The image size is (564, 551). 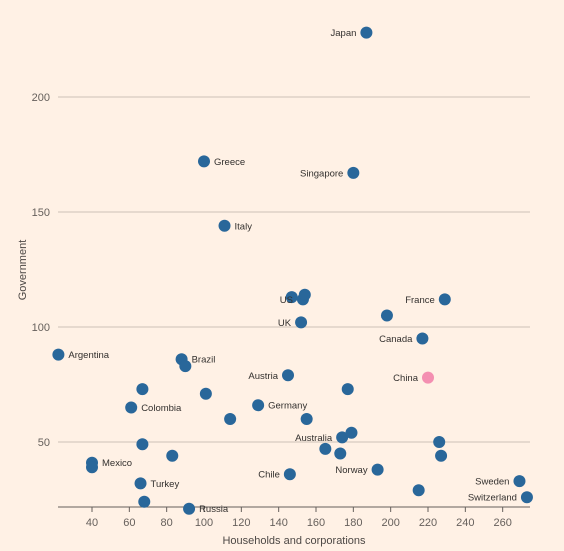 What do you see at coordinates (204, 161) in the screenshot?
I see `point-greece` at bounding box center [204, 161].